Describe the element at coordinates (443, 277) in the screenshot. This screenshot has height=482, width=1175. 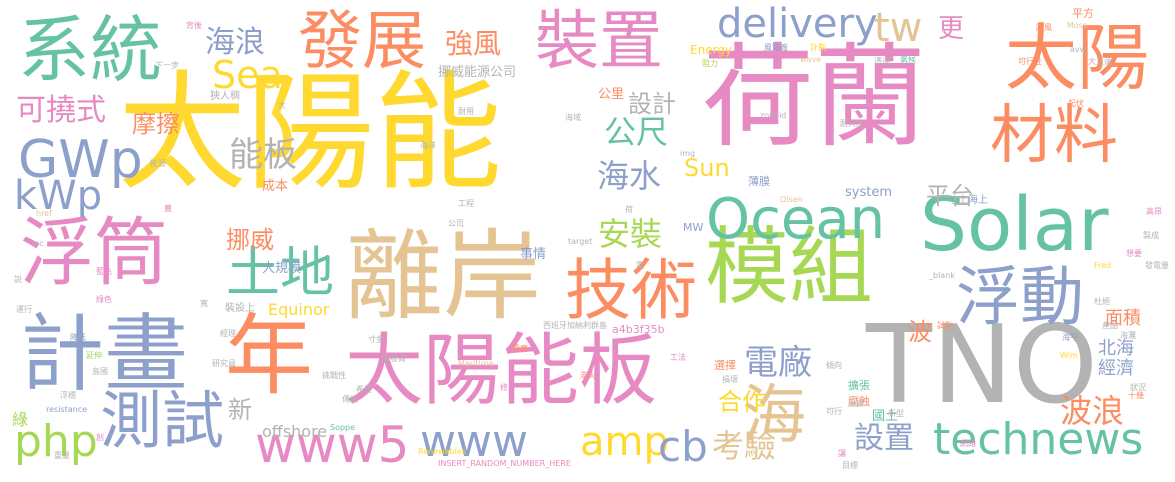
I see `word: 離岸` at that location.